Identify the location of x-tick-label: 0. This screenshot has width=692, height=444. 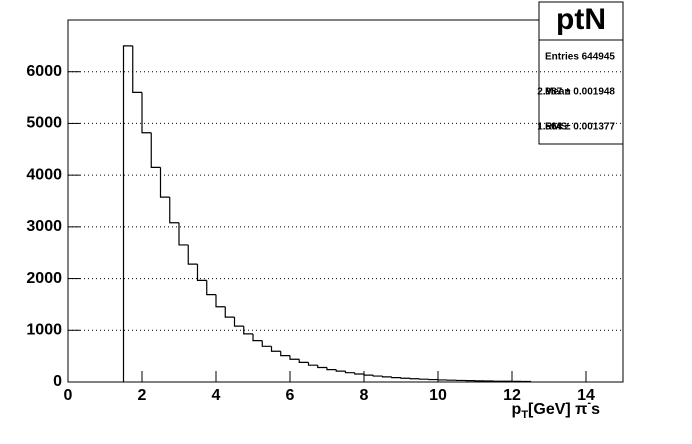
(68, 395).